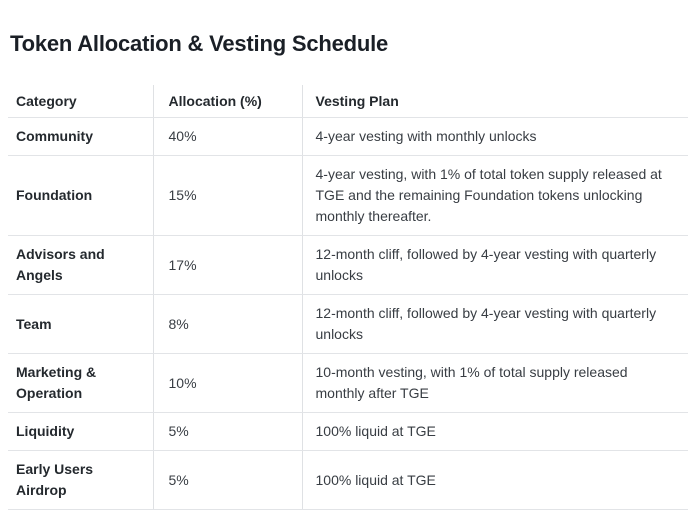 The height and width of the screenshot is (510, 700). Describe the element at coordinates (199, 43) in the screenshot. I see `page-title: Token Allocation & Vesting Schedule` at that location.